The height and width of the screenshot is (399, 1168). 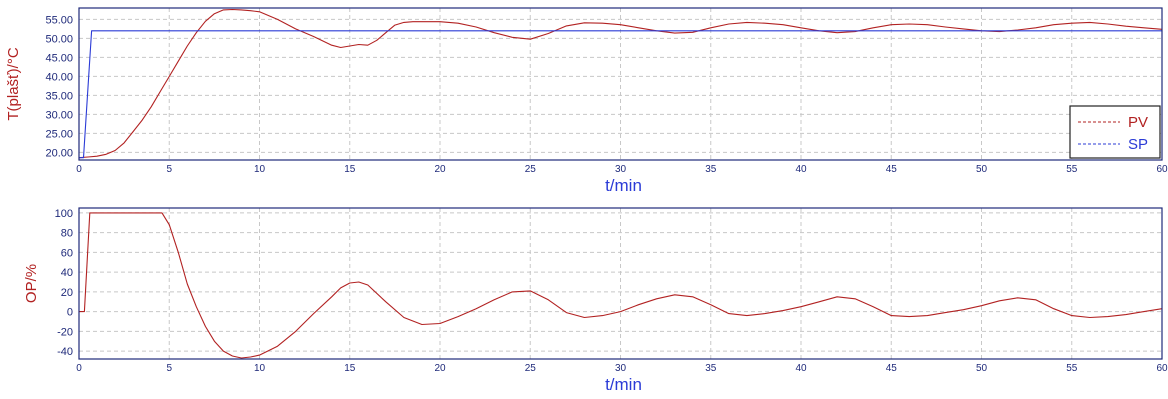 What do you see at coordinates (79, 169) in the screenshot?
I see `chart1-x-tick-label: 0` at bounding box center [79, 169].